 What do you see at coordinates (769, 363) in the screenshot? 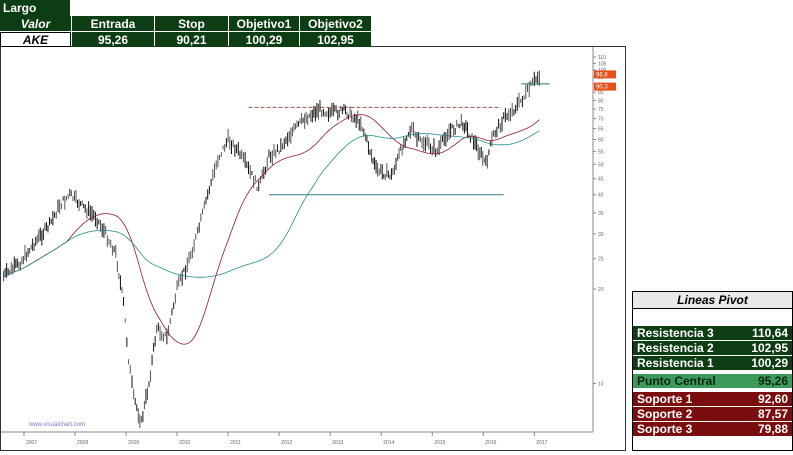
I see `pivot-value: 100,29` at bounding box center [769, 363].